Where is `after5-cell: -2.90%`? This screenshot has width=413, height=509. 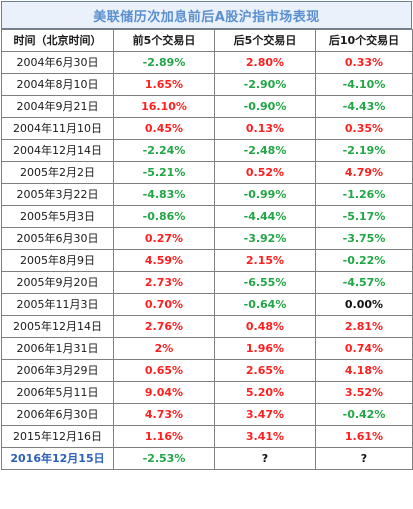 after5-cell: -2.90% is located at coordinates (265, 84).